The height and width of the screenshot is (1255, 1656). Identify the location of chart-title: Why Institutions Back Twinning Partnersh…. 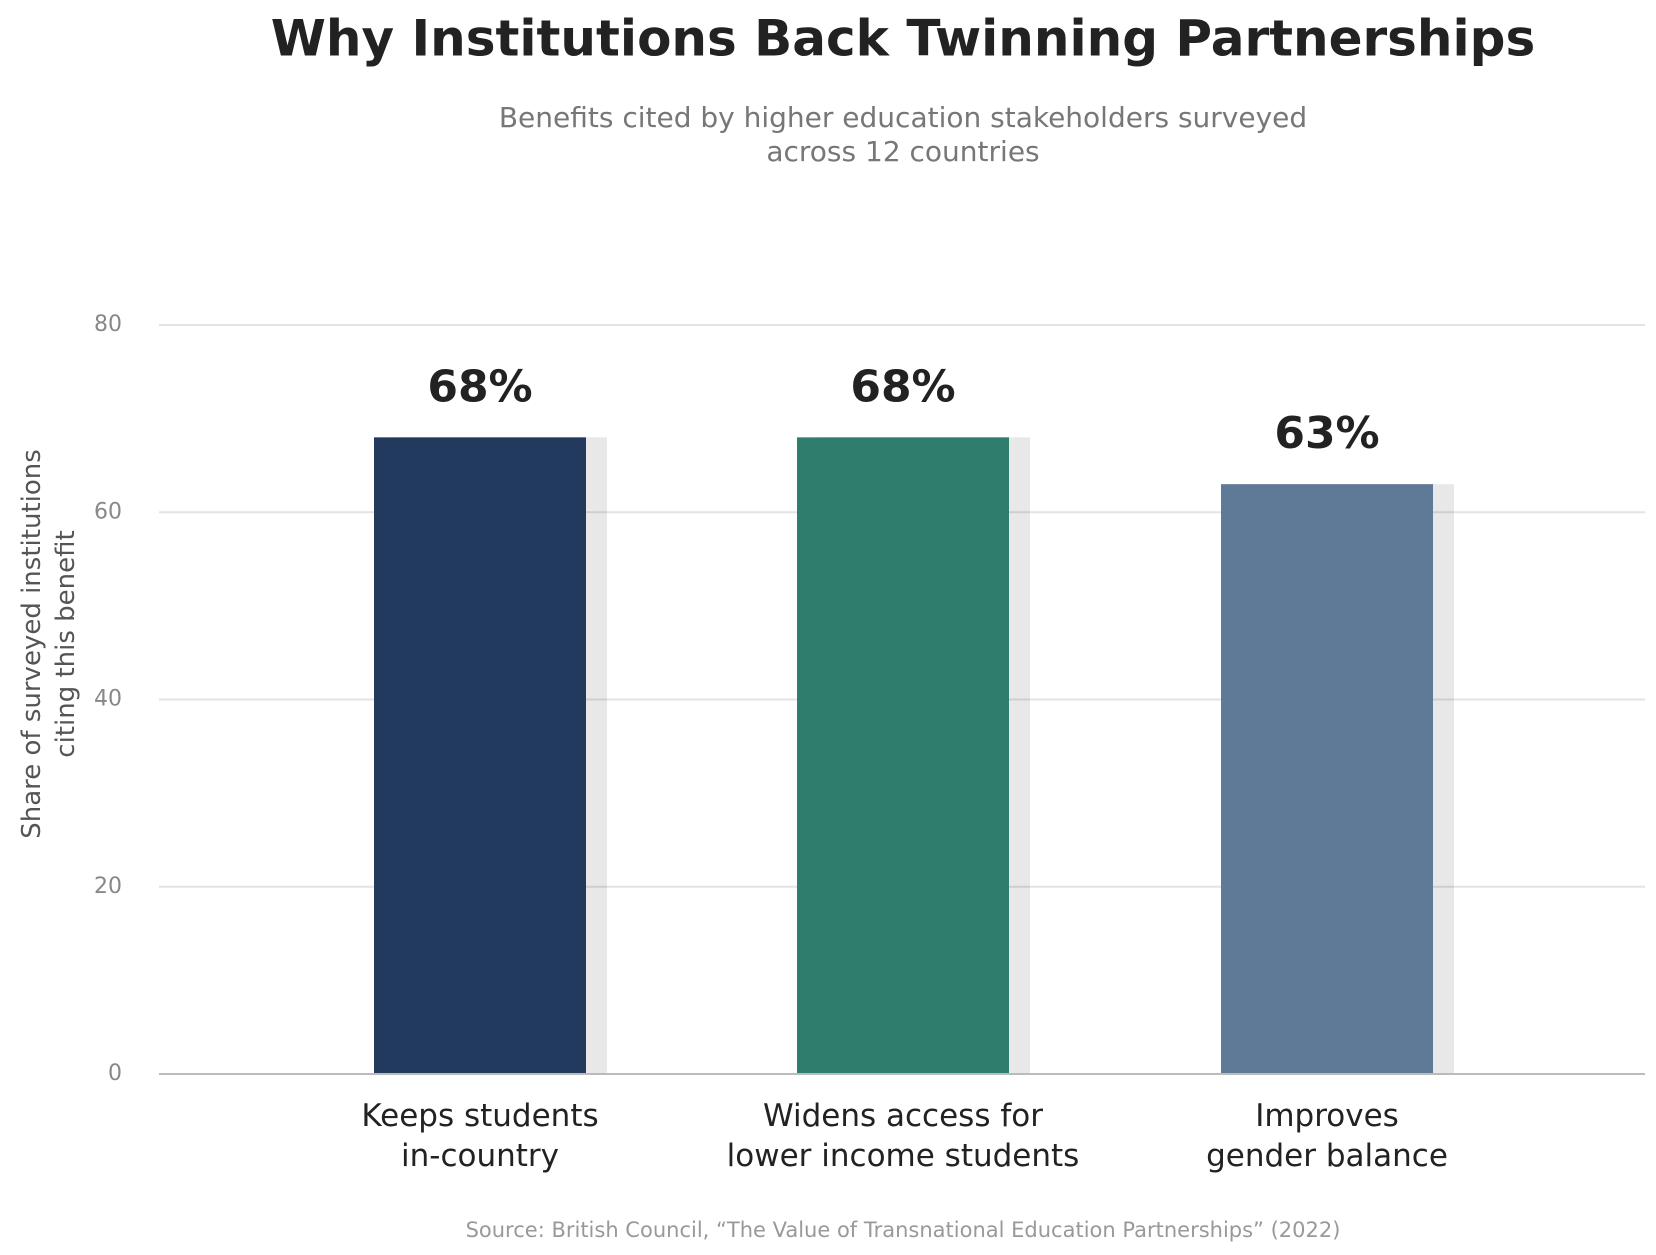
(903, 39).